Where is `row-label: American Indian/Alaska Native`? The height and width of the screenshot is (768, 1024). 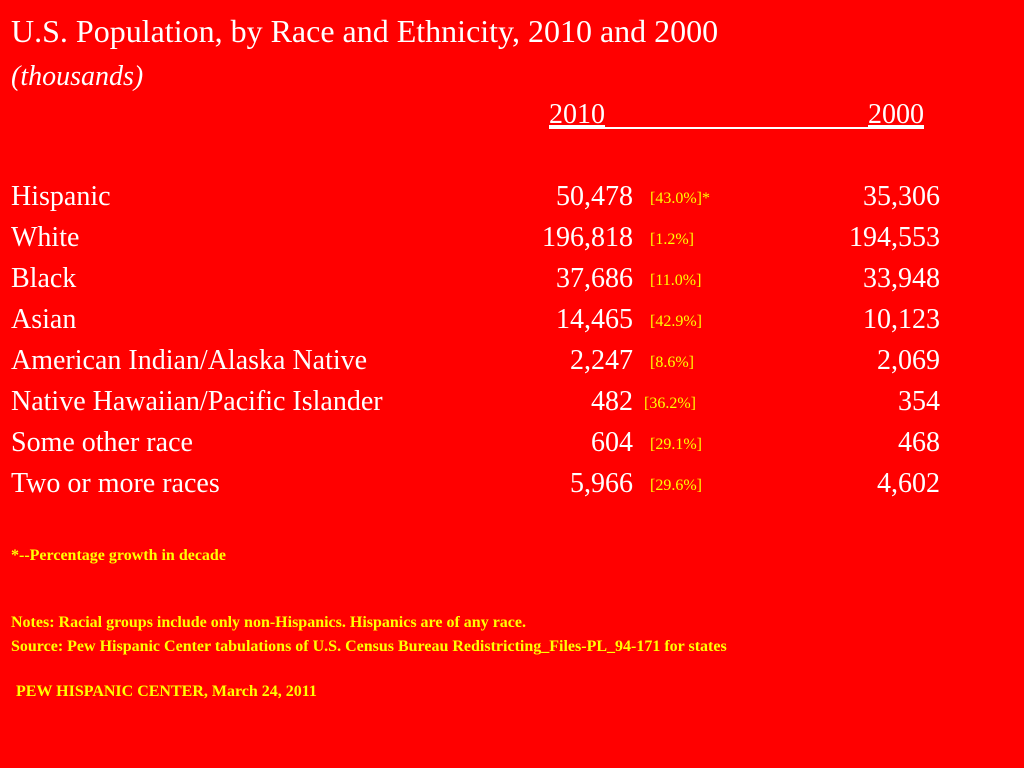 row-label: American Indian/Alaska Native is located at coordinates (189, 360).